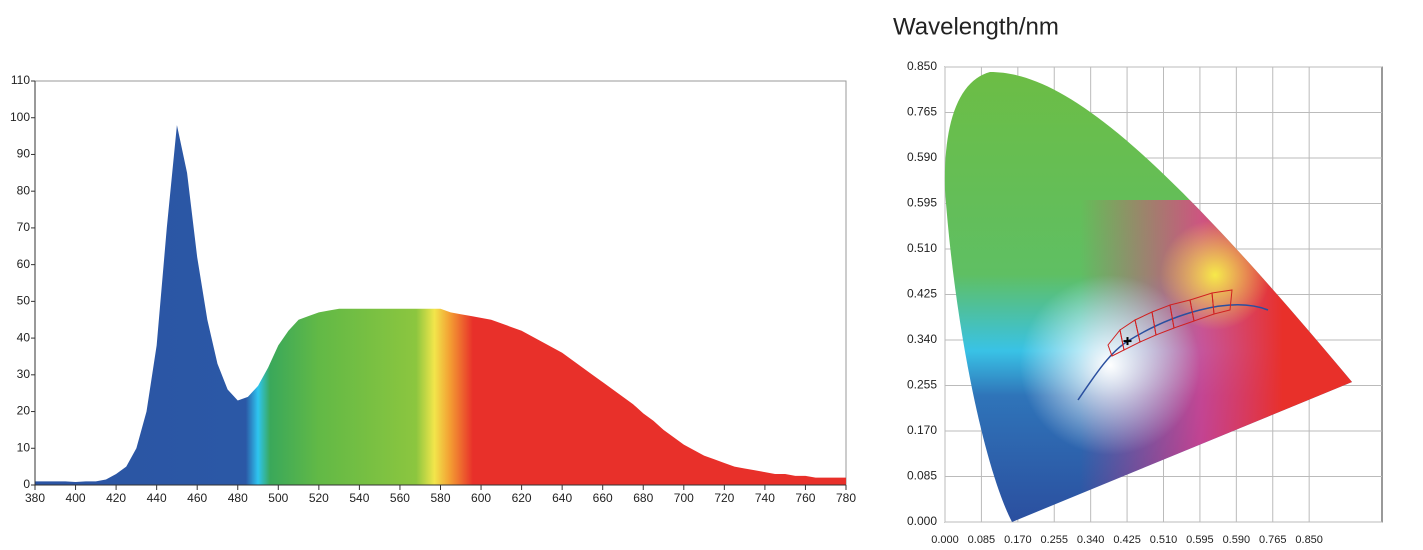 The width and height of the screenshot is (1423, 550). What do you see at coordinates (1127, 341) in the screenshot?
I see `chromaticity-point` at bounding box center [1127, 341].